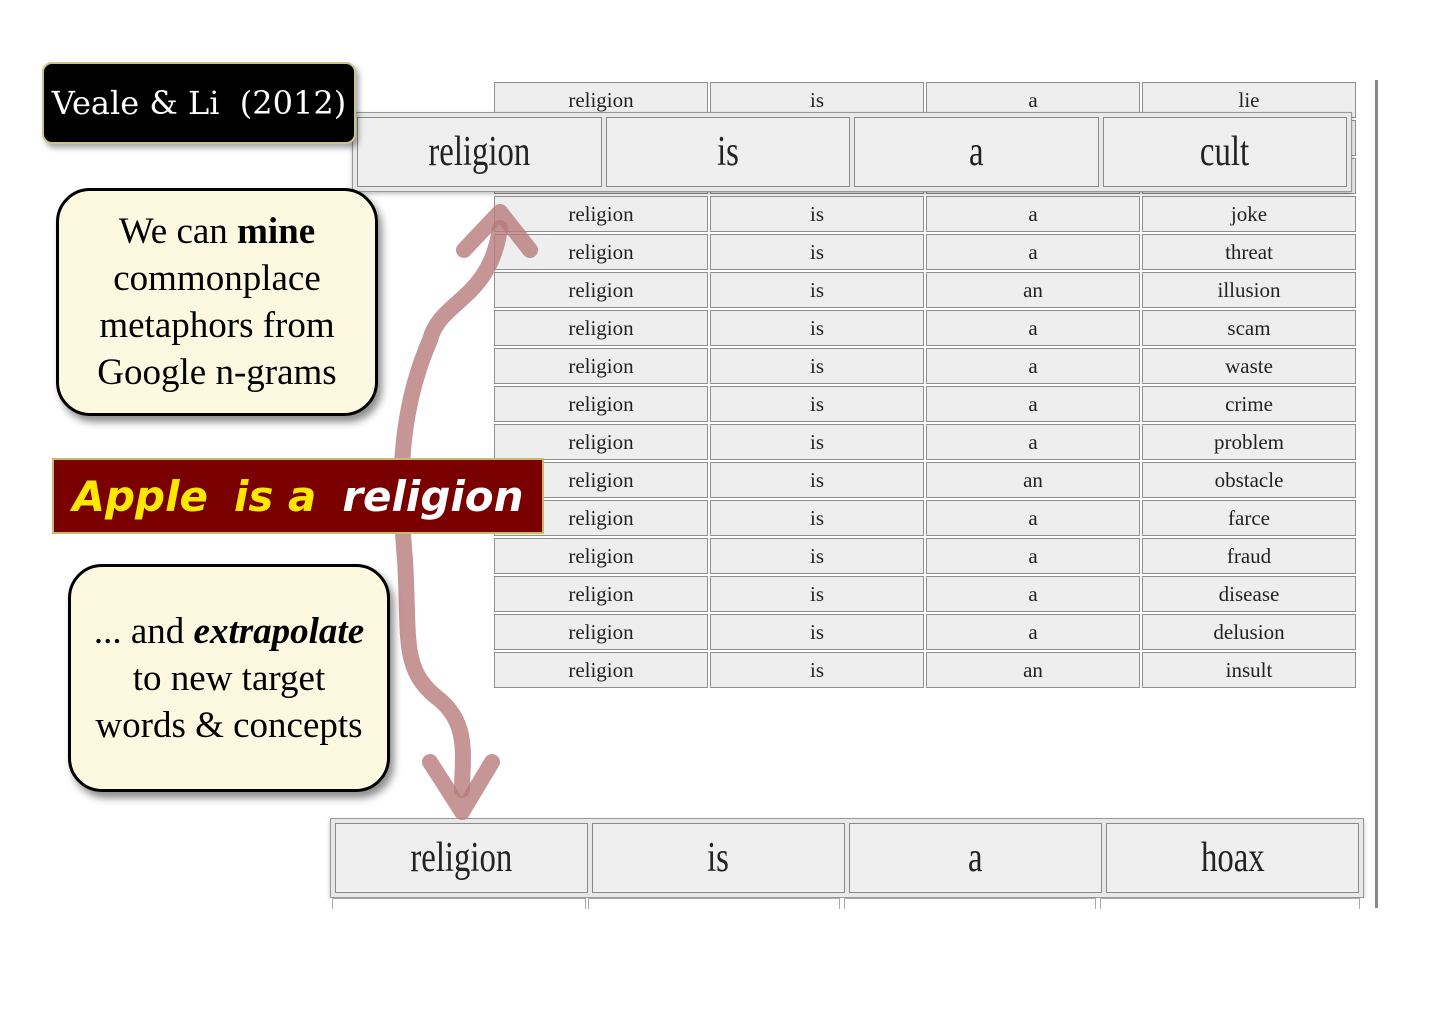 This screenshot has height=1018, width=1440. Describe the element at coordinates (217, 325) in the screenshot. I see `callout-line: metaphors from` at that location.